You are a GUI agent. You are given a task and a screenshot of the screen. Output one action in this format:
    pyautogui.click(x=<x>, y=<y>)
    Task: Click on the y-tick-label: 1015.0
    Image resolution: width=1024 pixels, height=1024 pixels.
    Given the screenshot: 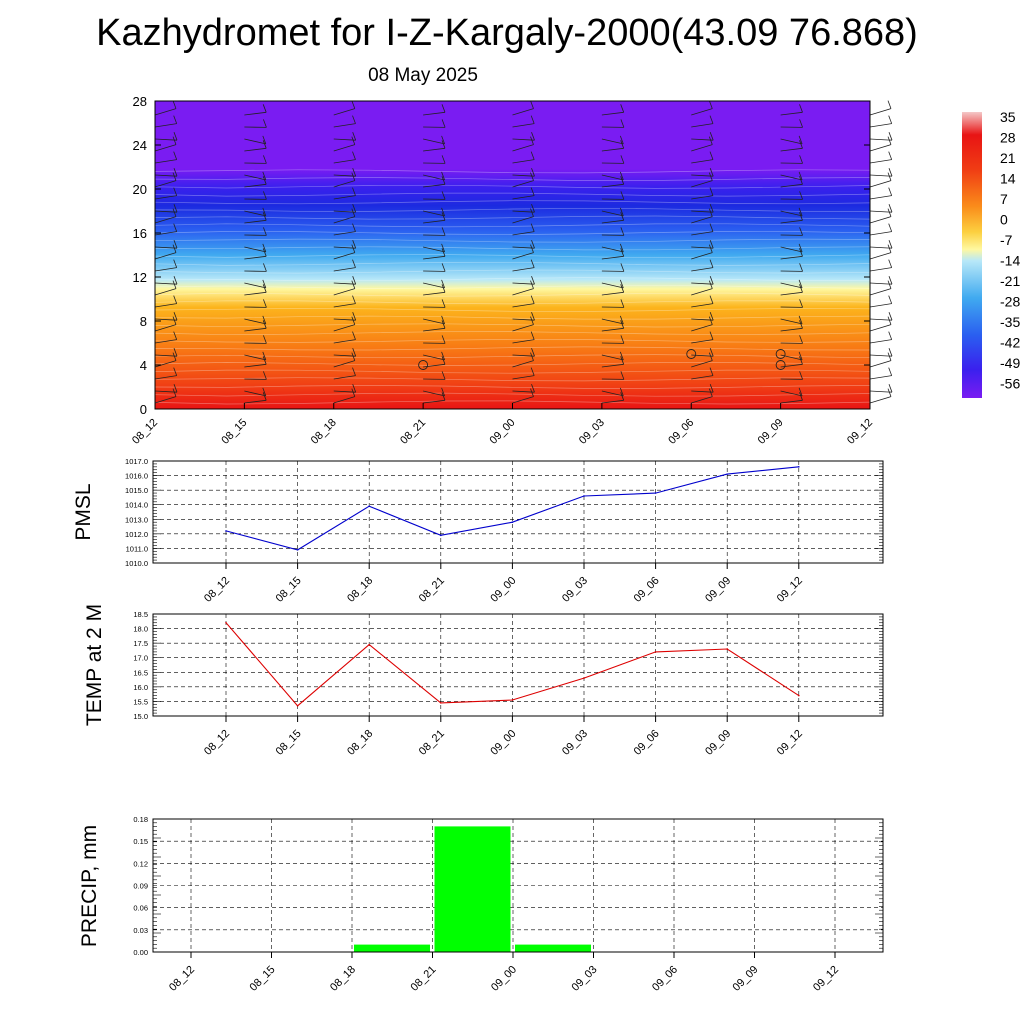 What is the action you would take?
    pyautogui.click(x=136, y=490)
    